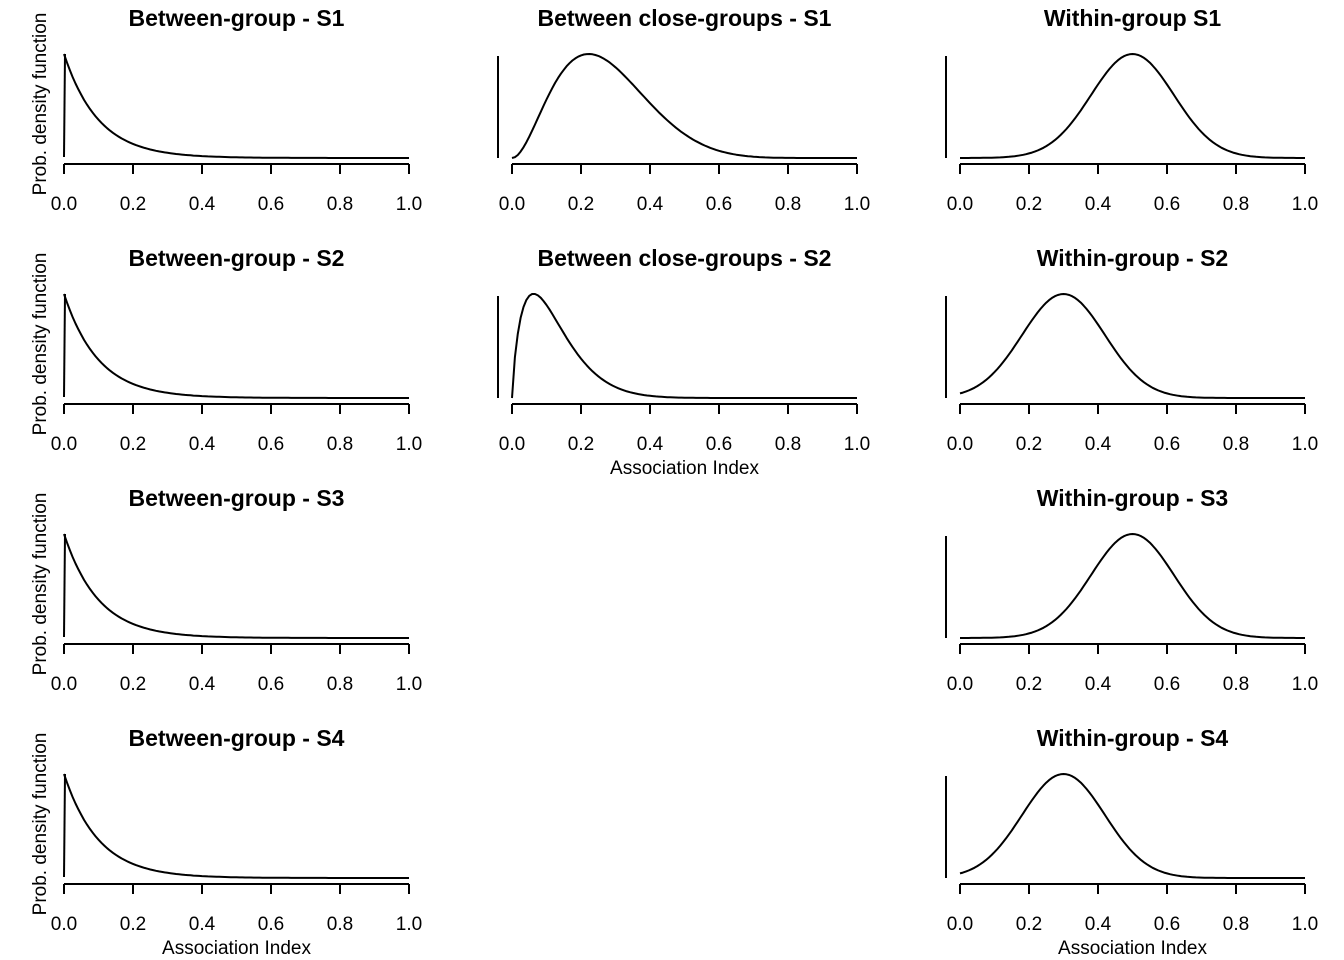  Describe the element at coordinates (685, 18) in the screenshot. I see `panel-title: Between close-groups - S1` at that location.